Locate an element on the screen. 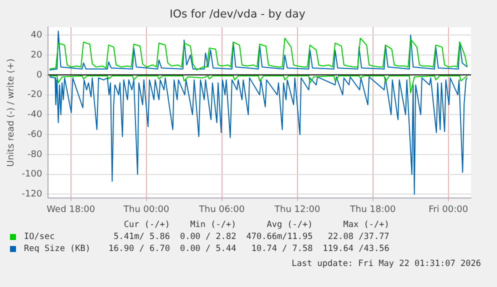 The image size is (497, 287). y-tick-label: -60 is located at coordinates (35, 135).